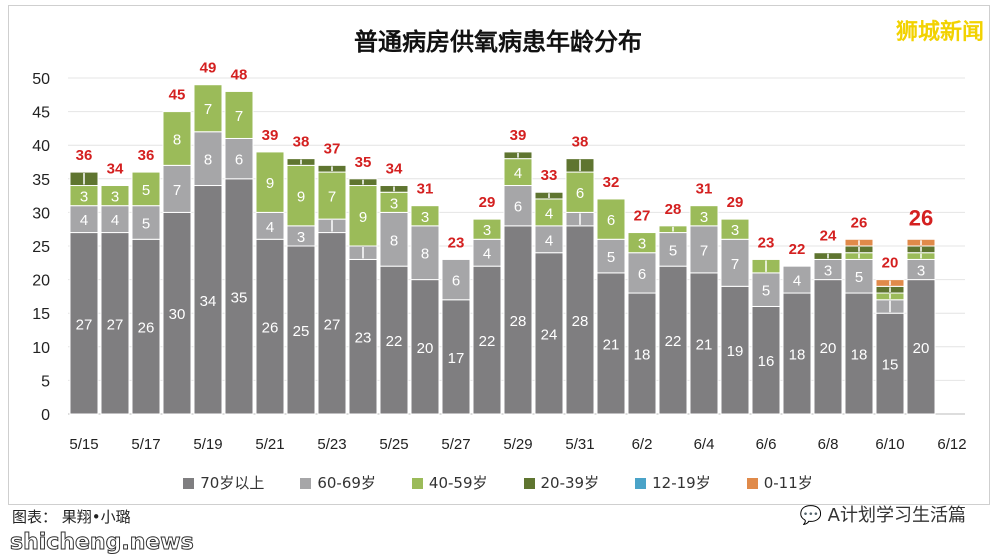 This screenshot has width=996, height=557. Describe the element at coordinates (896, 515) in the screenshot. I see `wechat-name: A计划学习生活篇` at that location.